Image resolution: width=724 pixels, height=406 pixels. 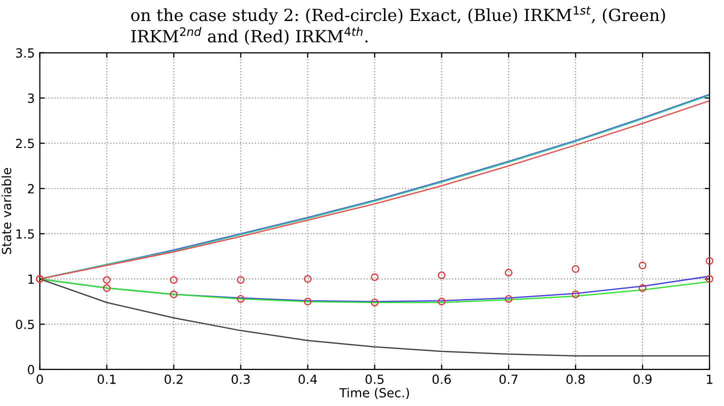 I want to click on x-tick-label: 0.9, so click(x=642, y=379).